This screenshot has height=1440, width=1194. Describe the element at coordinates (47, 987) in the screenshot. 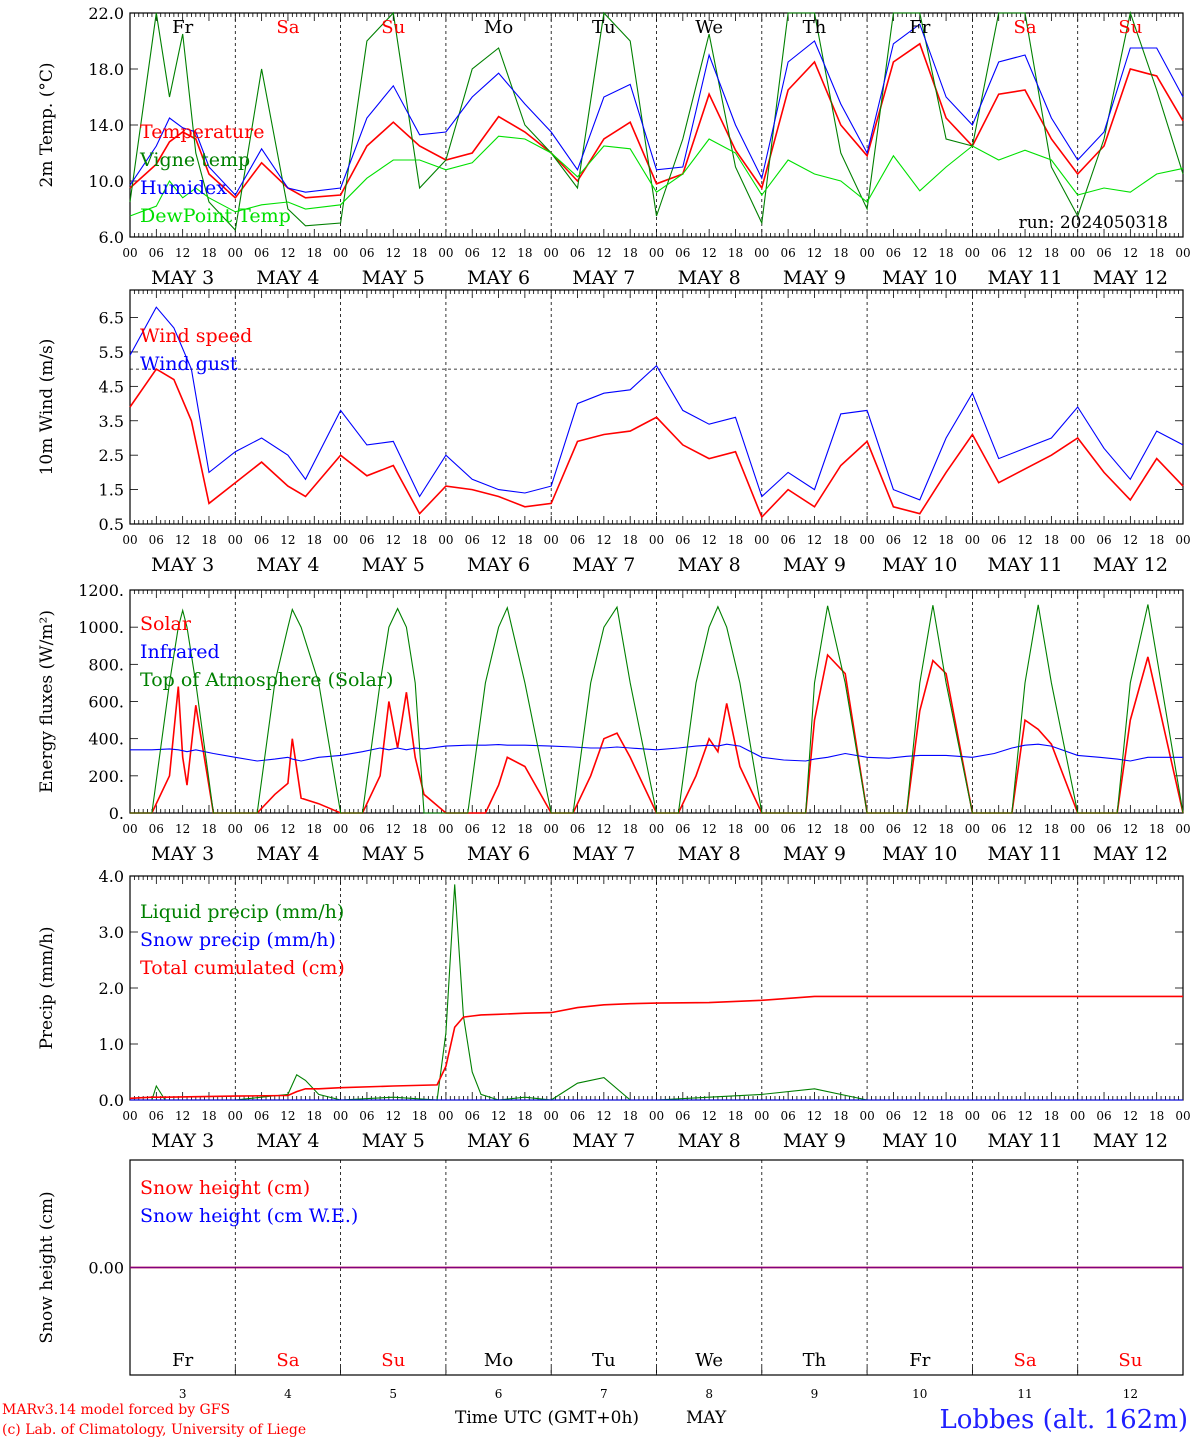

I see `ylabel: Precip (mm/h)` at that location.